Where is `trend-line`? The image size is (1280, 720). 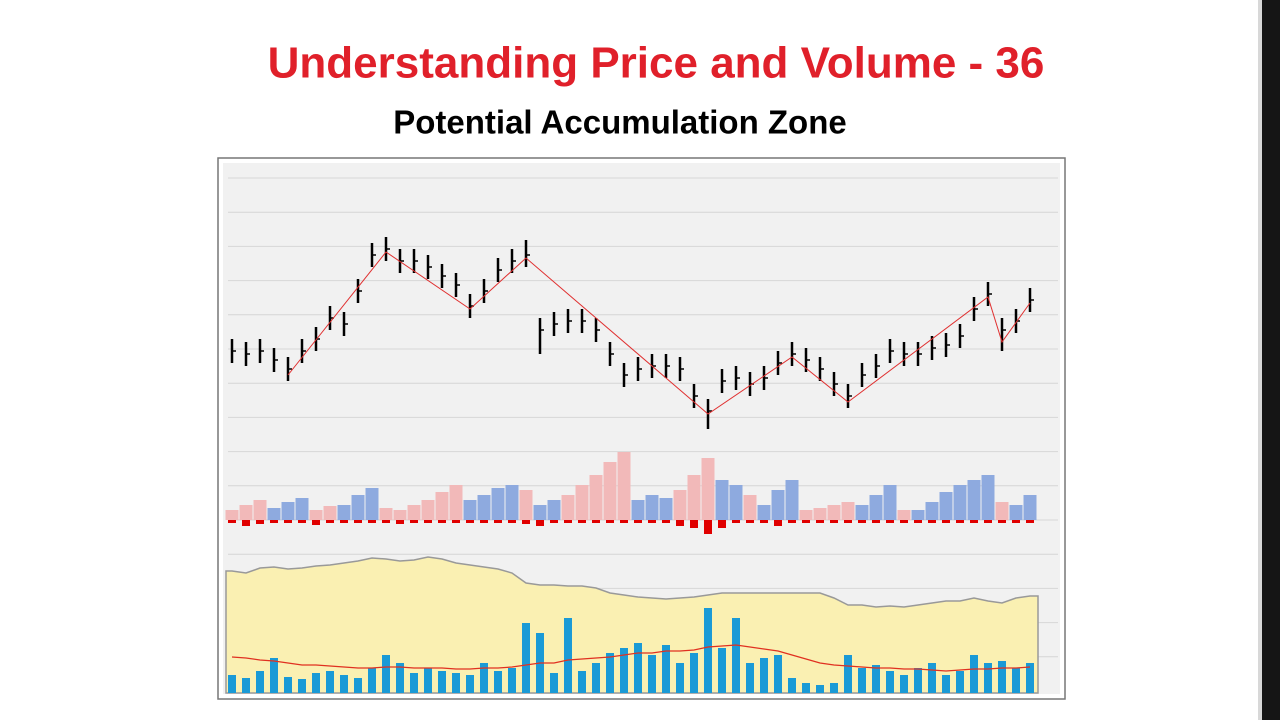
trend-line is located at coordinates (659, 333).